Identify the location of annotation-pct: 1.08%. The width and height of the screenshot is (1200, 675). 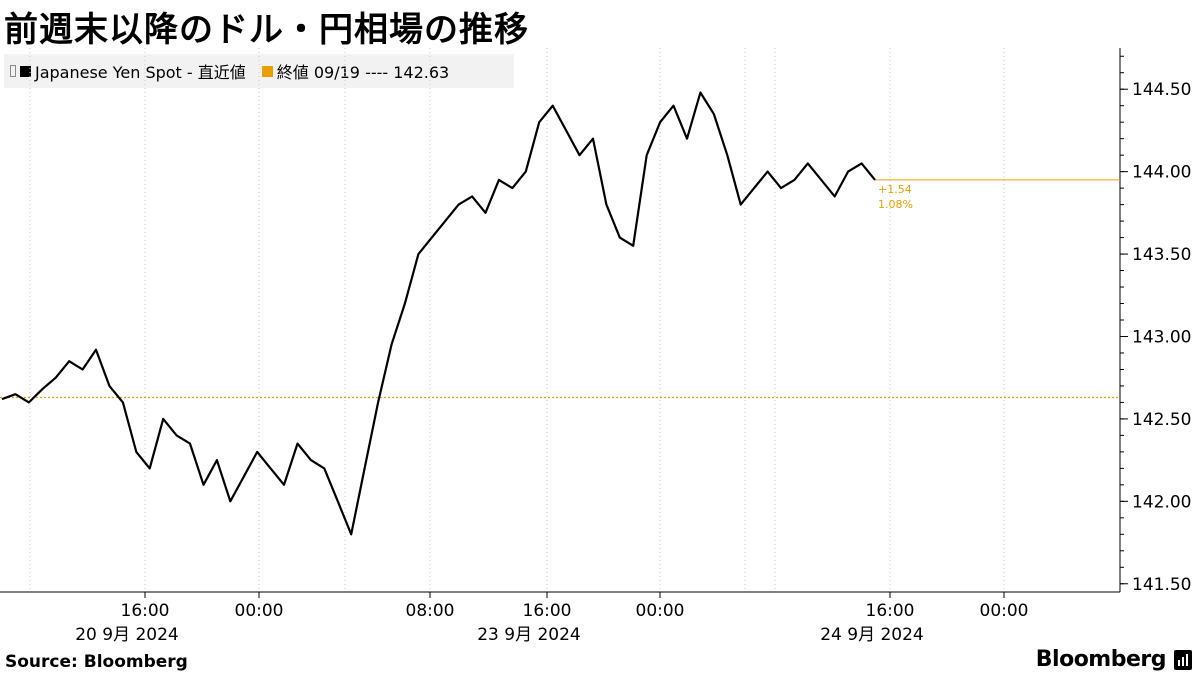
(895, 204).